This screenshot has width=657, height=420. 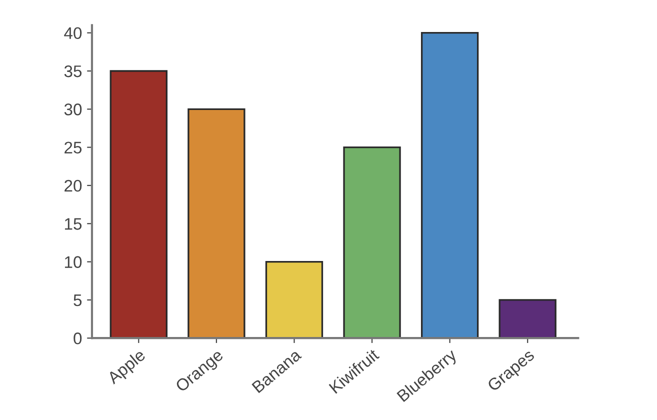 What do you see at coordinates (73, 224) in the screenshot?
I see `y-tick-label: 15` at bounding box center [73, 224].